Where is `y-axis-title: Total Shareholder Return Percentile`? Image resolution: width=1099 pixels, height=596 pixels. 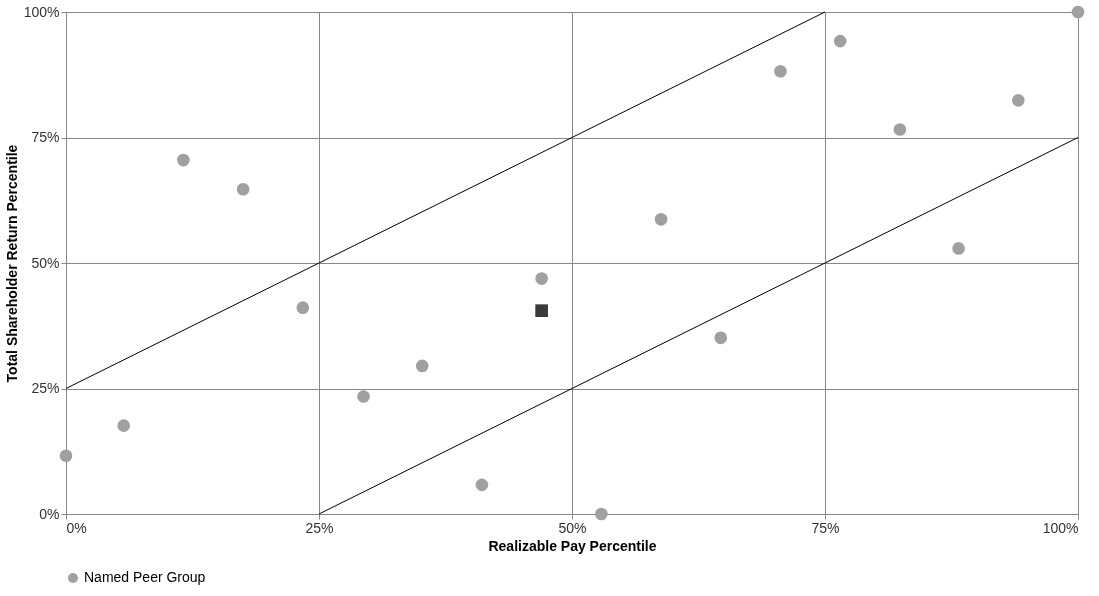 y-axis-title: Total Shareholder Return Percentile is located at coordinates (11, 263).